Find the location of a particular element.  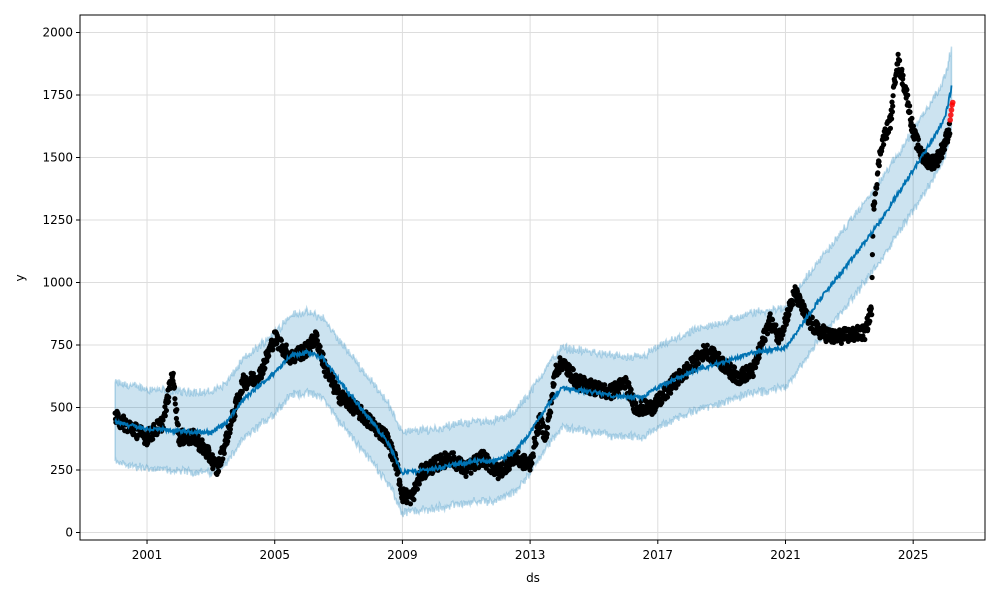

x-tick-label: 2021 is located at coordinates (785, 555).